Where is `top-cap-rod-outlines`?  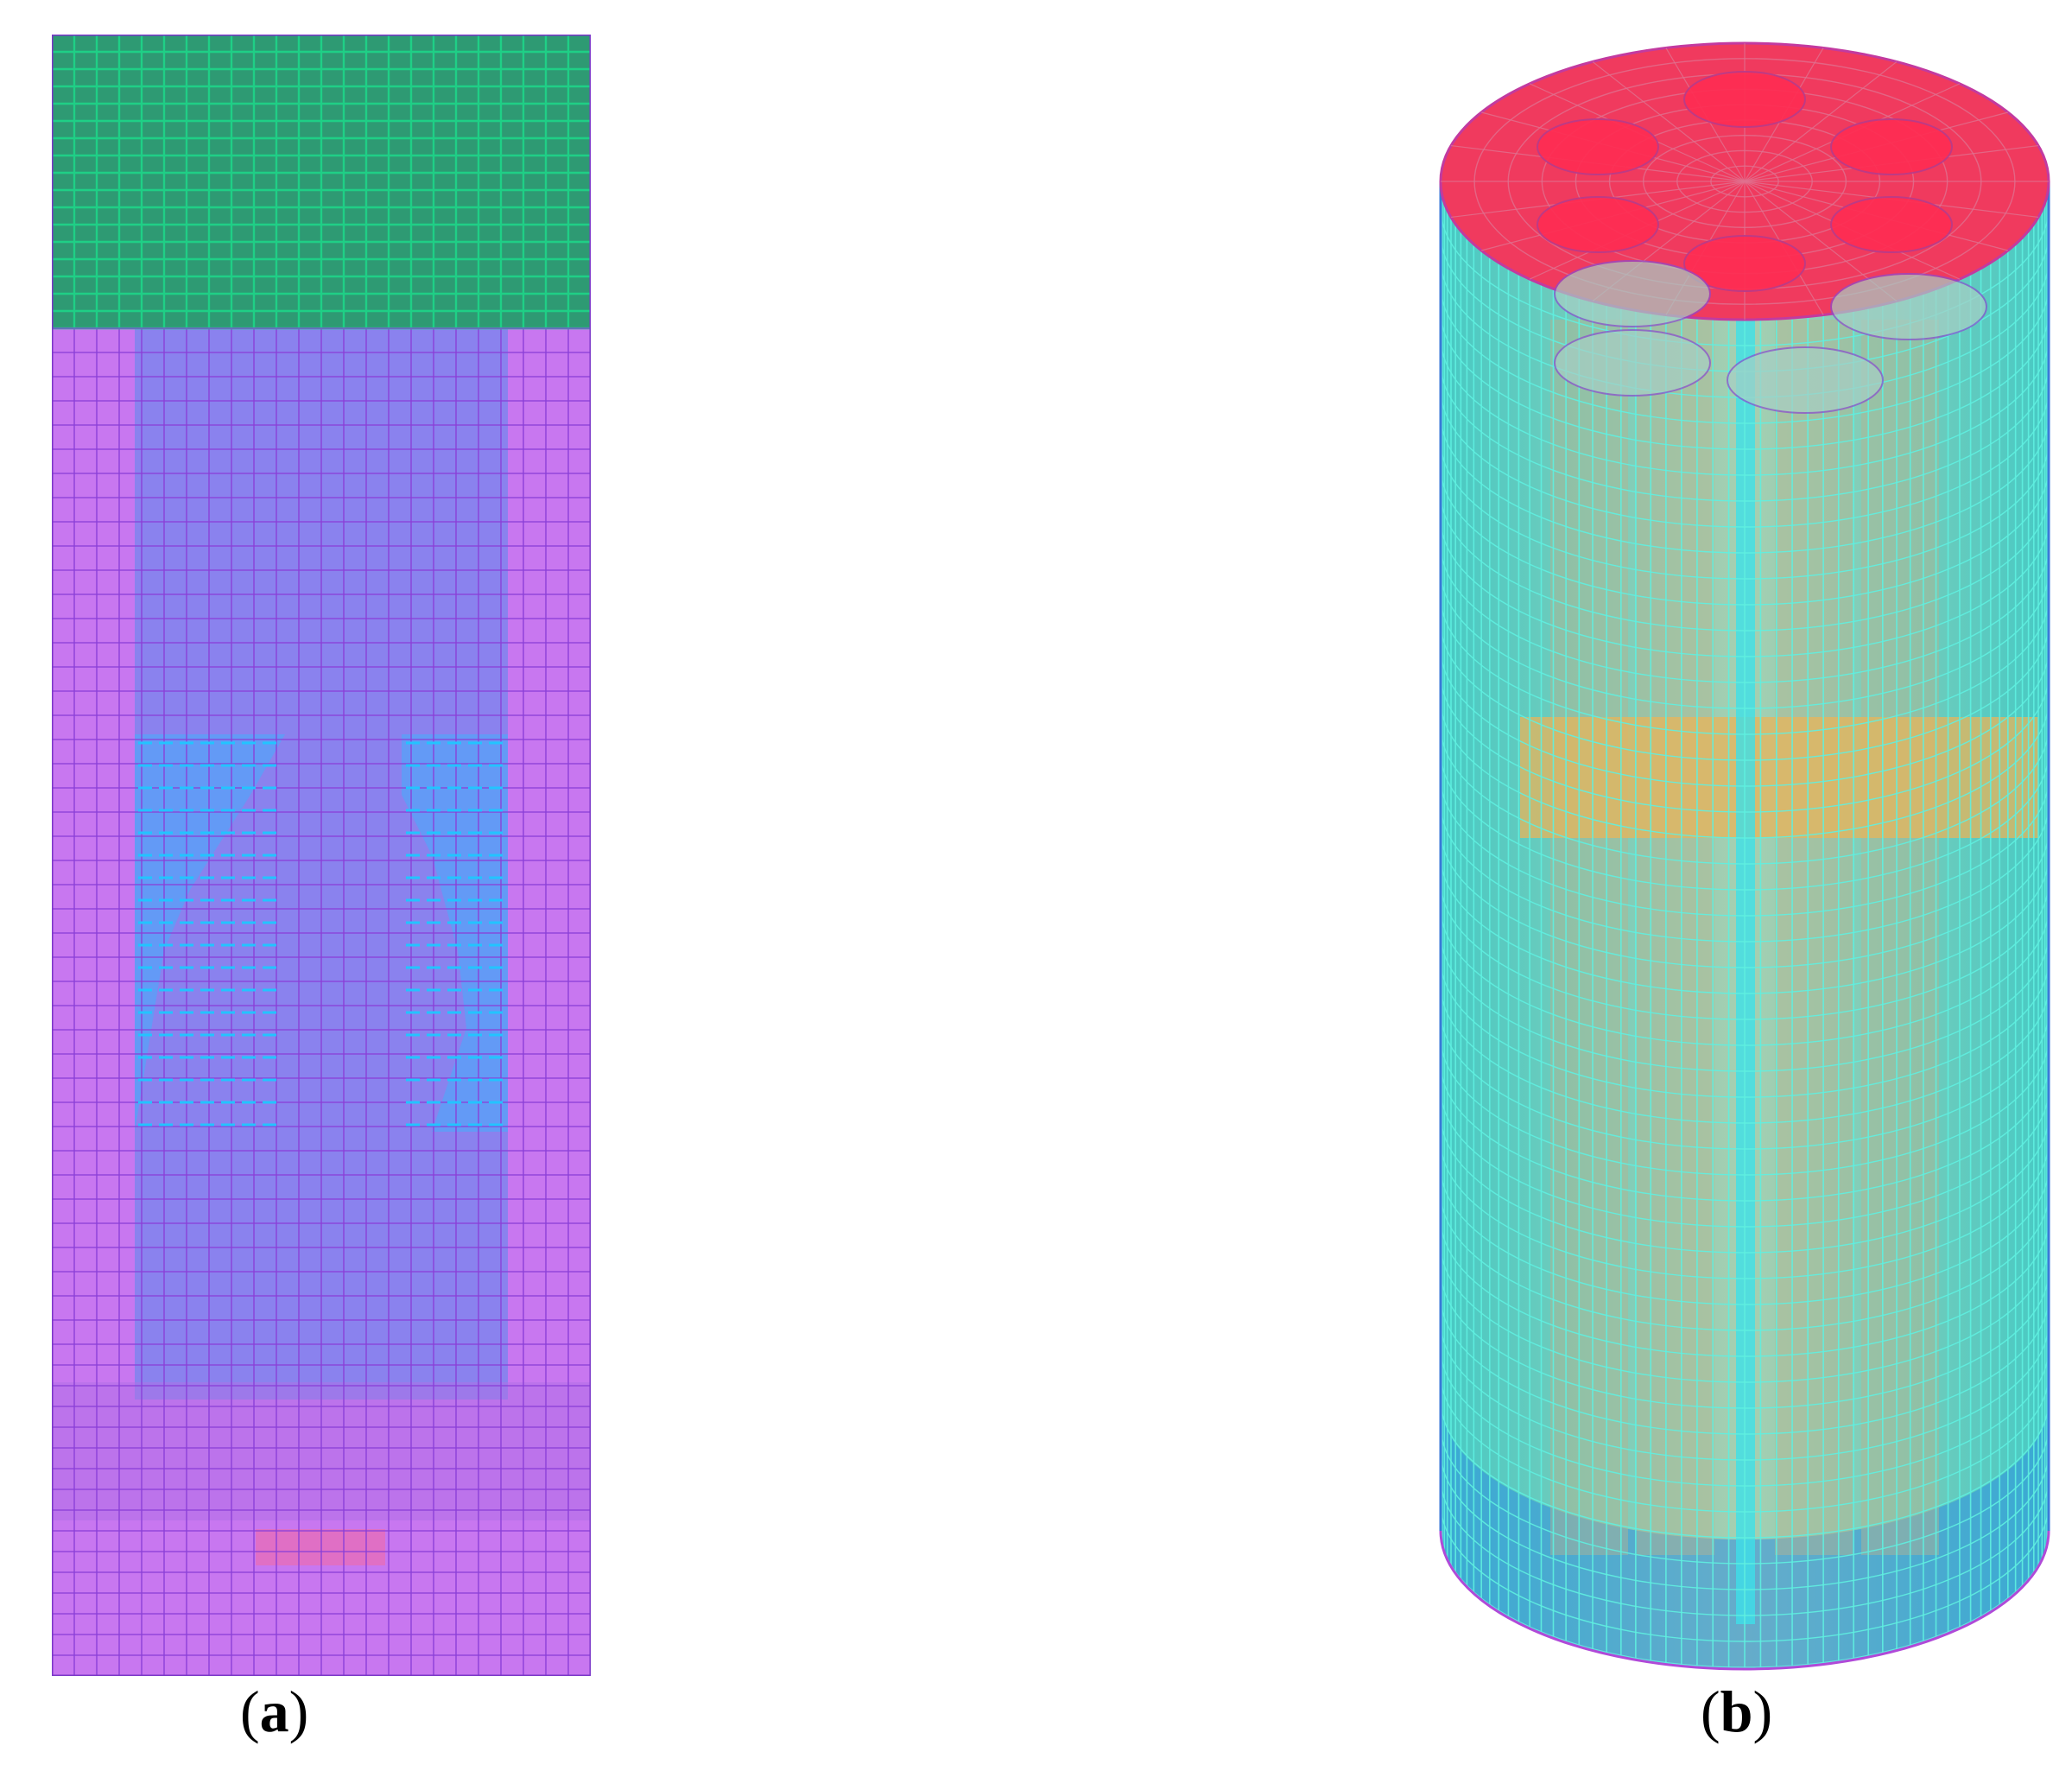 top-cap-rod-outlines is located at coordinates (1745, 181).